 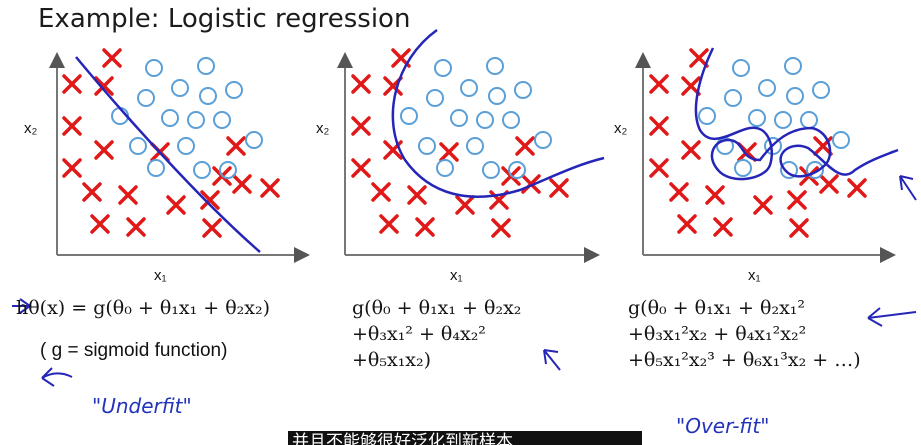 I want to click on panel-3-x-label: x₁, so click(x=754, y=275).